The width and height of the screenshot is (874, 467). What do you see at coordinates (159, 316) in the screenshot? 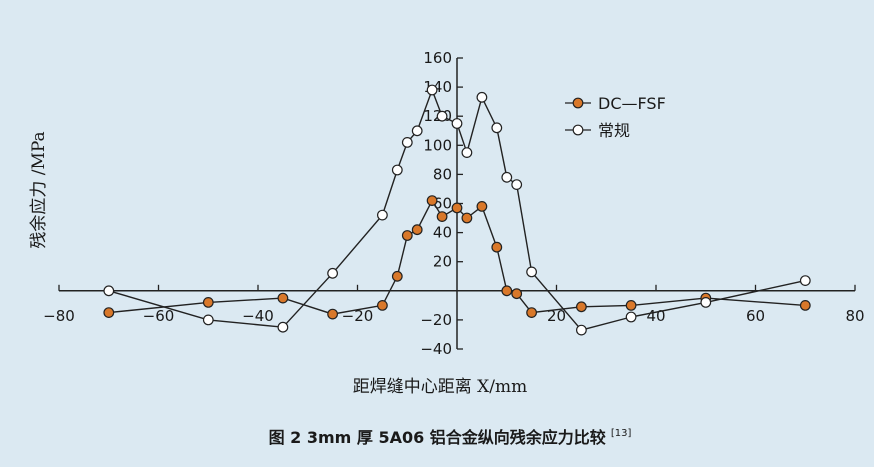
I see `x-tick-label: −60` at bounding box center [159, 316].